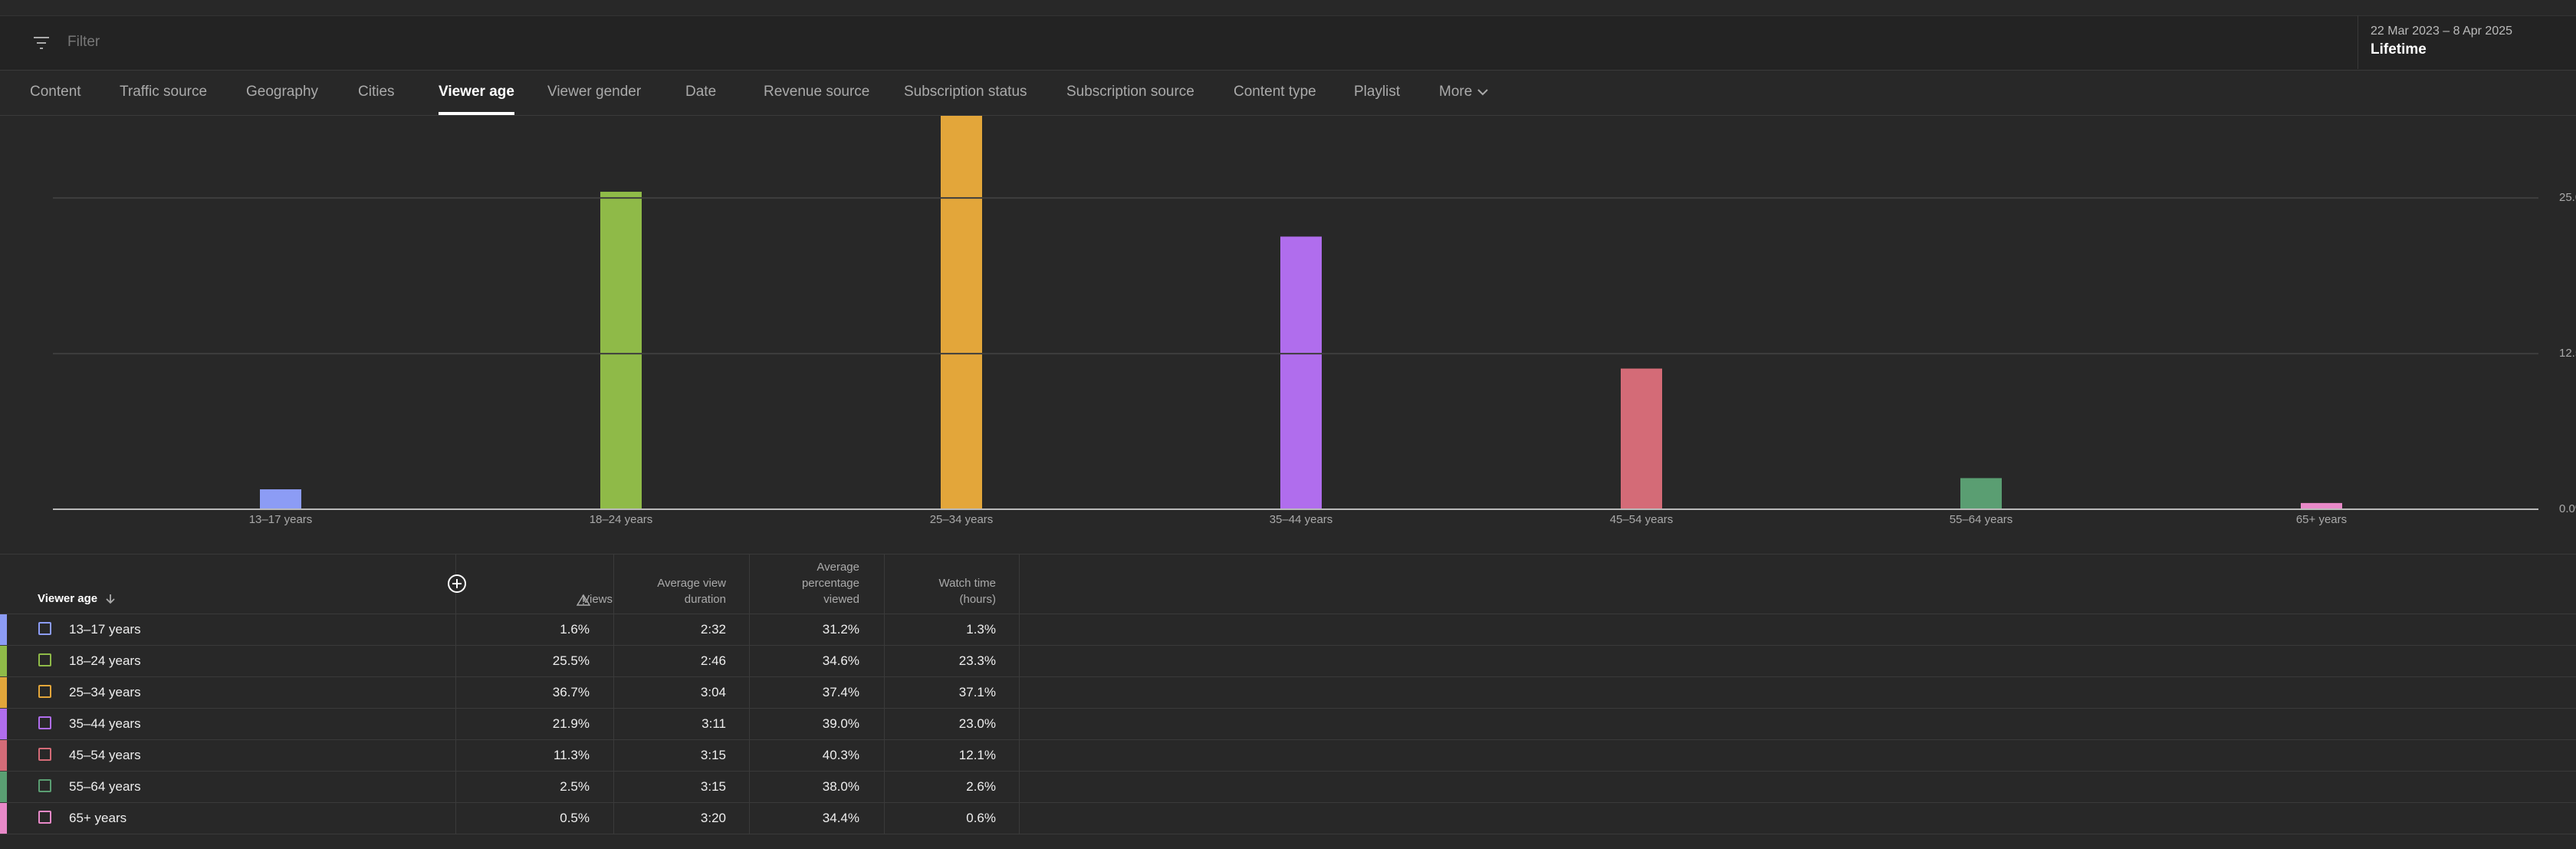  Describe the element at coordinates (575, 818) in the screenshot. I see `table-cell: 0.5%` at that location.